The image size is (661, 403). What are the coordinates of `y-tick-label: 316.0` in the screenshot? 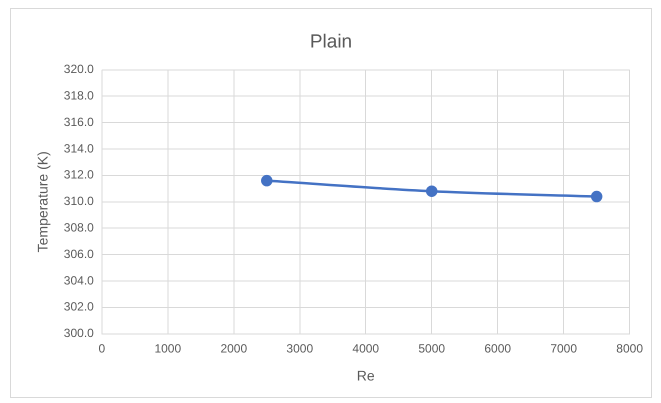 It's located at (79, 121).